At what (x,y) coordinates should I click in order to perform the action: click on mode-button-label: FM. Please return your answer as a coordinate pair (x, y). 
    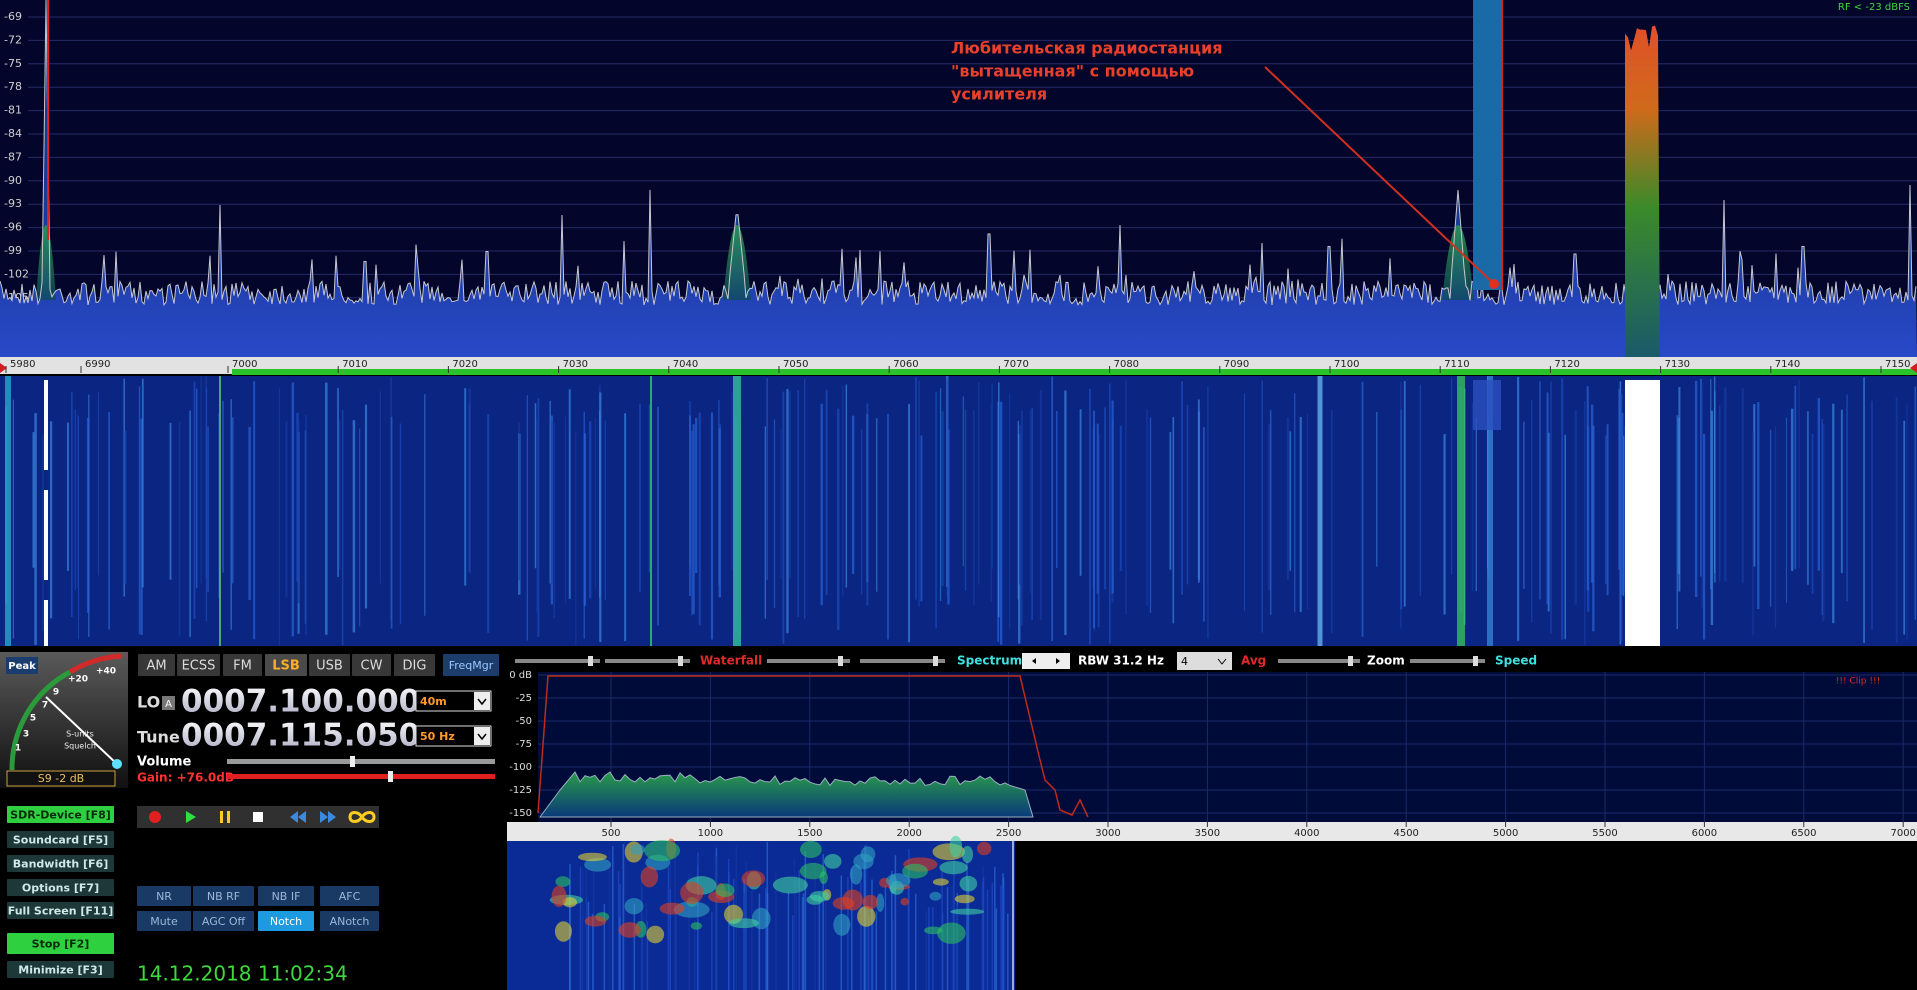
    Looking at the image, I should click on (242, 666).